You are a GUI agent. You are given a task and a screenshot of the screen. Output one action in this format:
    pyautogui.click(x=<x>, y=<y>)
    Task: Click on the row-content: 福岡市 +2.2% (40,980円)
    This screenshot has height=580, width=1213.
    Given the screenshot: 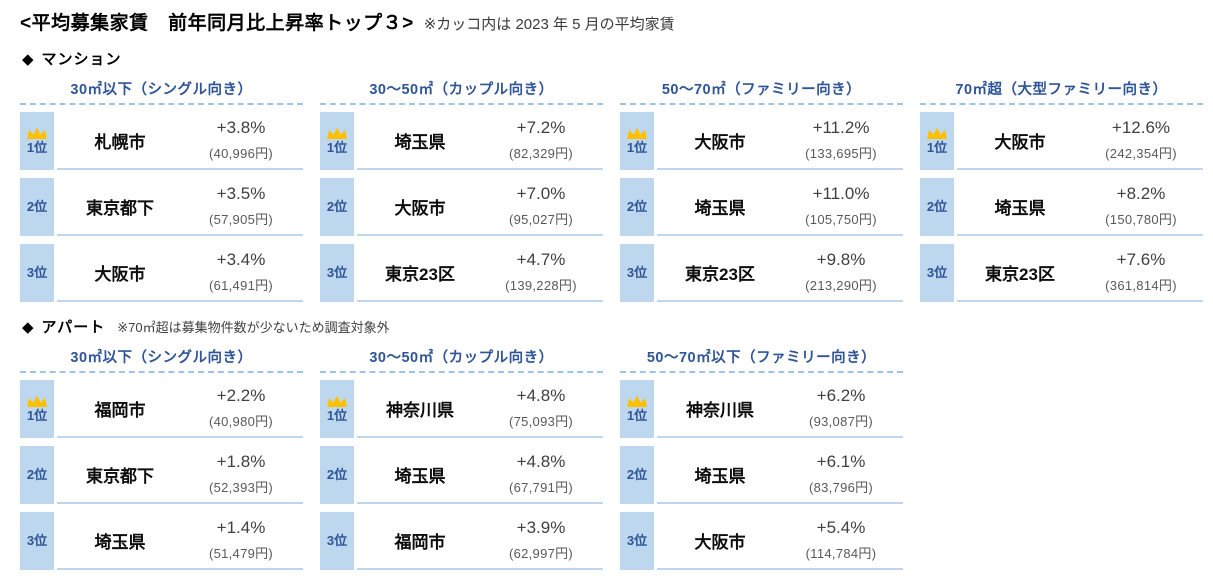 What is the action you would take?
    pyautogui.click(x=180, y=409)
    